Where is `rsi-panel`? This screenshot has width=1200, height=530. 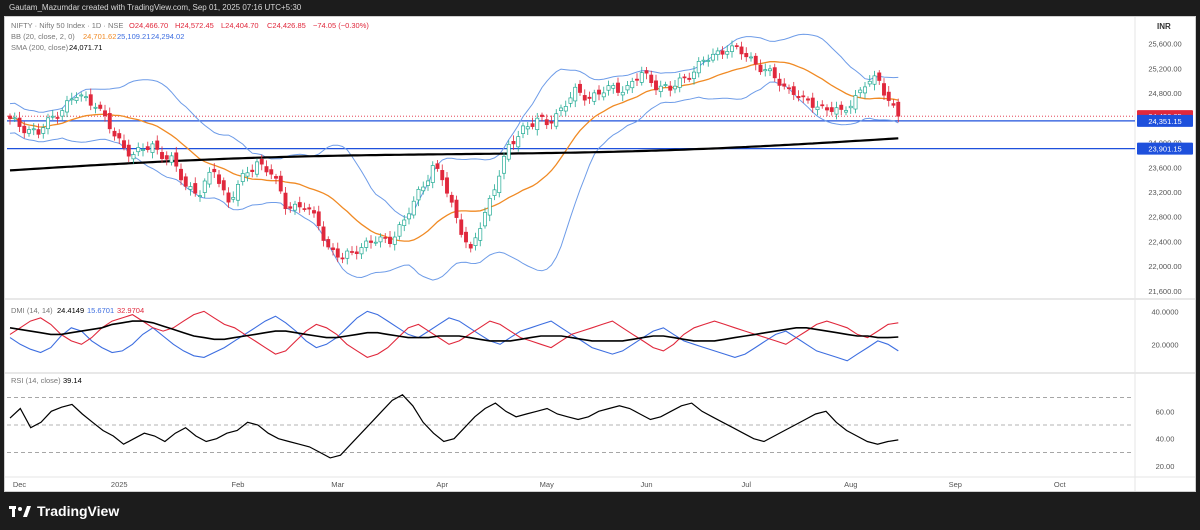 rsi-panel is located at coordinates (570, 426).